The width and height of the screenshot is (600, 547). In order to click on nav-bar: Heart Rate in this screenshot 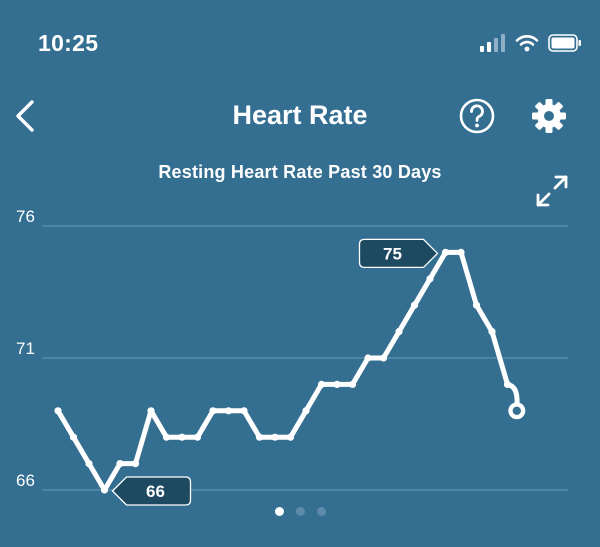, I will do `click(300, 115)`.